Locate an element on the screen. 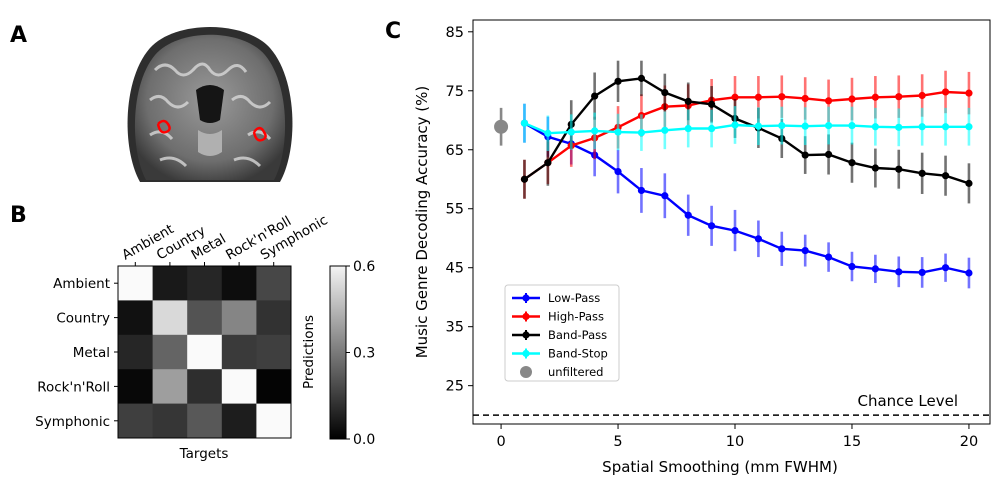 The image size is (1000, 485). colorbar-tick-label: 0.0 is located at coordinates (364, 440).